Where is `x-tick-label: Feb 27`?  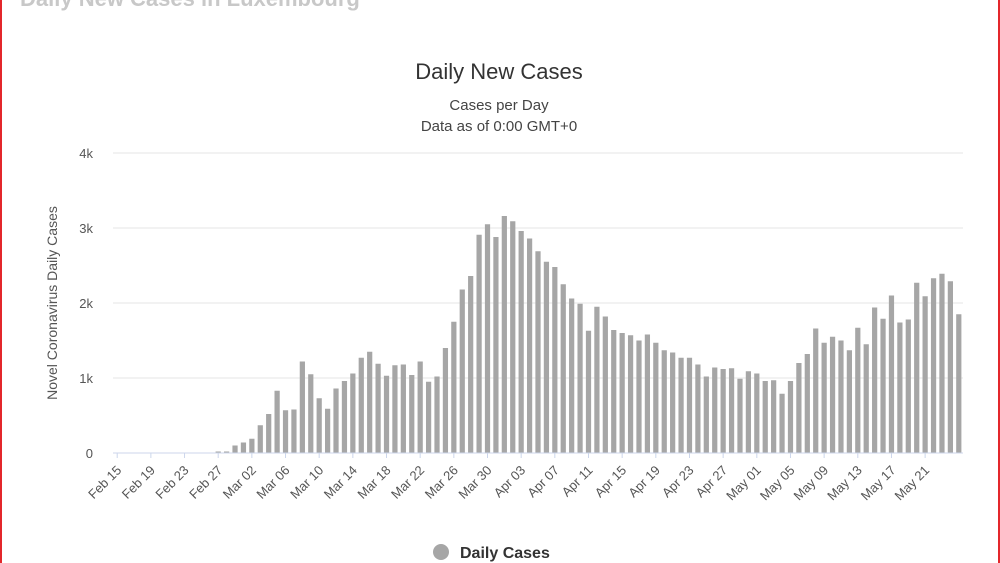
x-tick-label: Feb 27 is located at coordinates (205, 482).